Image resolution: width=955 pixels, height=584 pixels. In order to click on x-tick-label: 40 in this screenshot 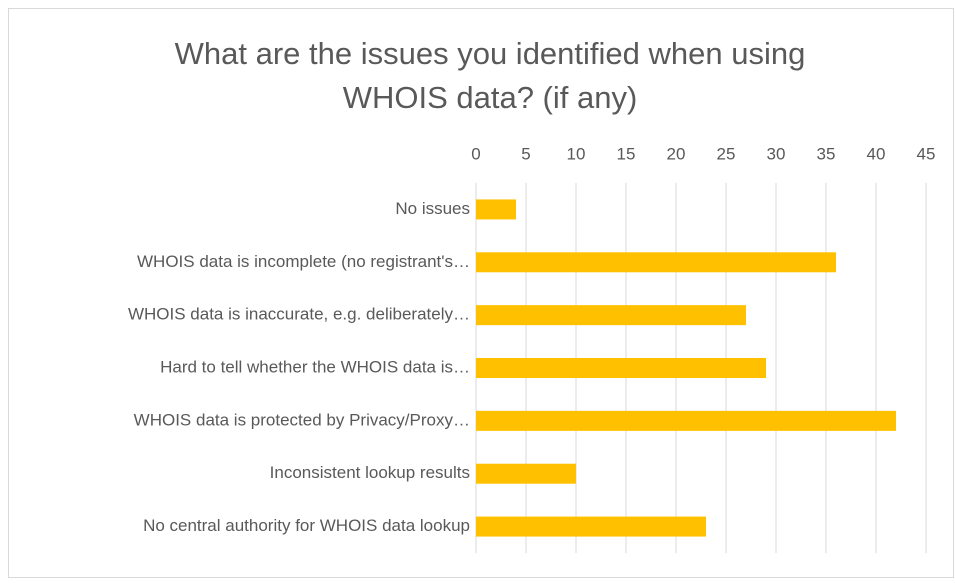, I will do `click(876, 153)`.